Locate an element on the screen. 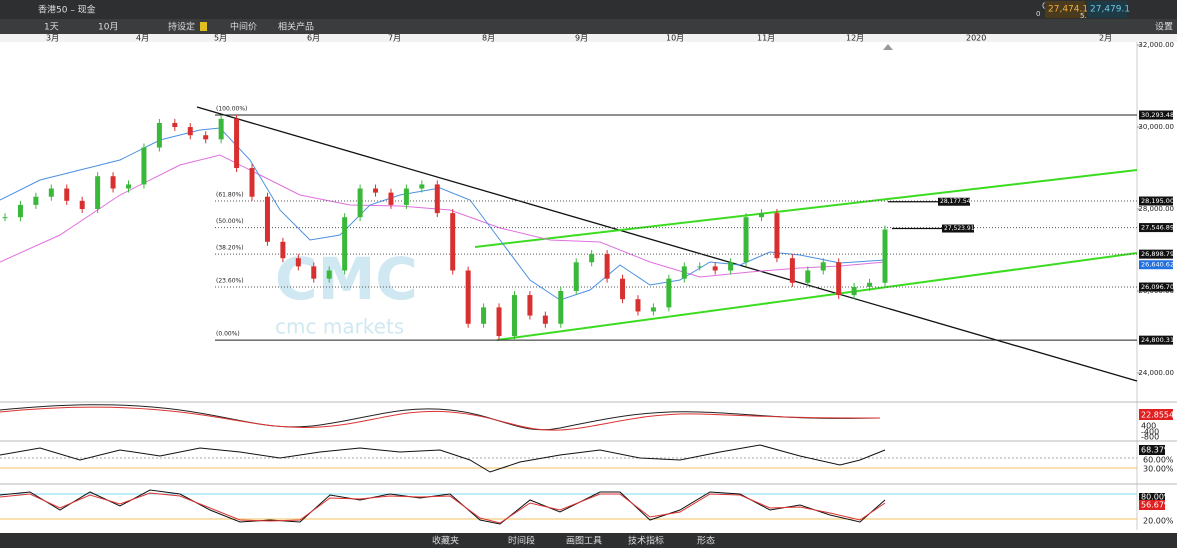 The height and width of the screenshot is (548, 1177). marker-label: 27,523.91 is located at coordinates (959, 228).